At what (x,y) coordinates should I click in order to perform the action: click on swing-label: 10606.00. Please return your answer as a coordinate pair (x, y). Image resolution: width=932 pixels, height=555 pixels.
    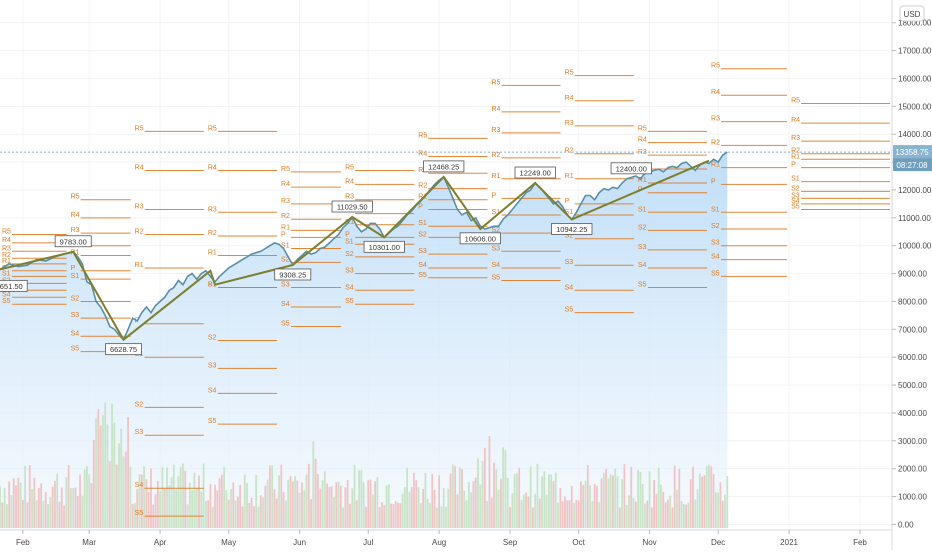
    Looking at the image, I should click on (480, 238).